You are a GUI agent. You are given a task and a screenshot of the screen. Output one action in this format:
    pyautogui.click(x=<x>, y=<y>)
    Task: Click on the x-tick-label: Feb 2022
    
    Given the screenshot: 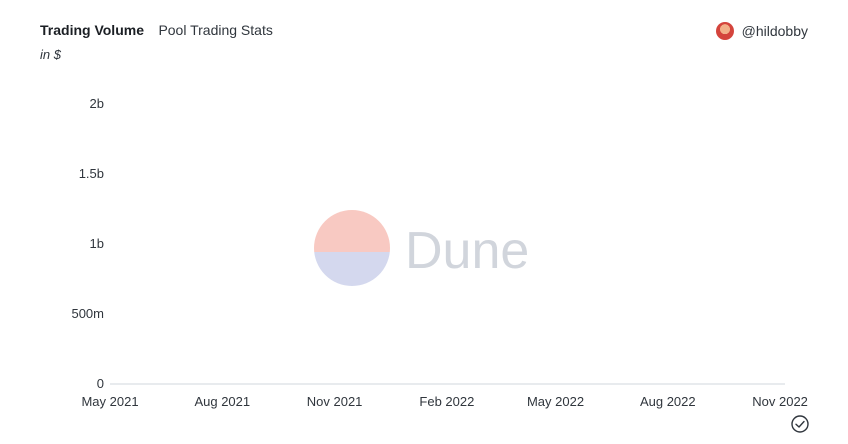 What is the action you would take?
    pyautogui.click(x=446, y=401)
    